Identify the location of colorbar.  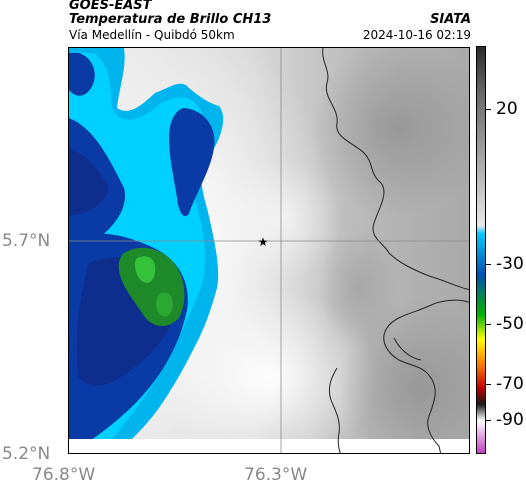
(481, 250).